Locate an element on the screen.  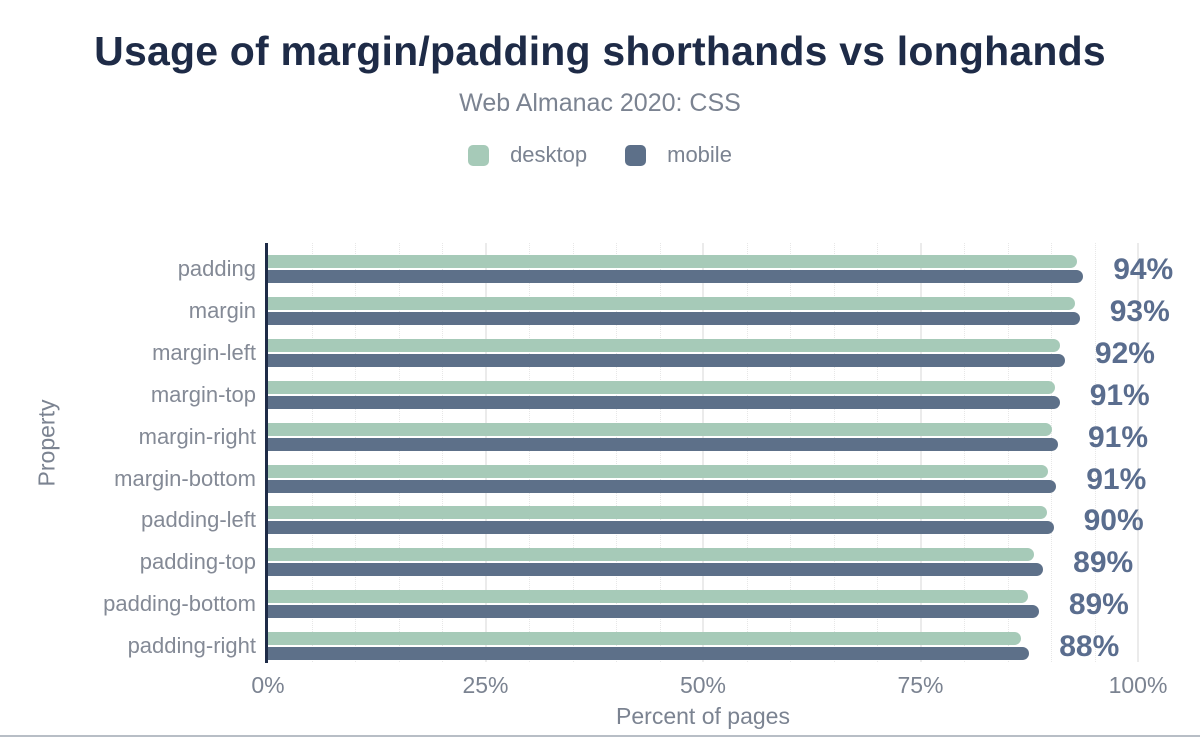
value-label: 88% is located at coordinates (1089, 647).